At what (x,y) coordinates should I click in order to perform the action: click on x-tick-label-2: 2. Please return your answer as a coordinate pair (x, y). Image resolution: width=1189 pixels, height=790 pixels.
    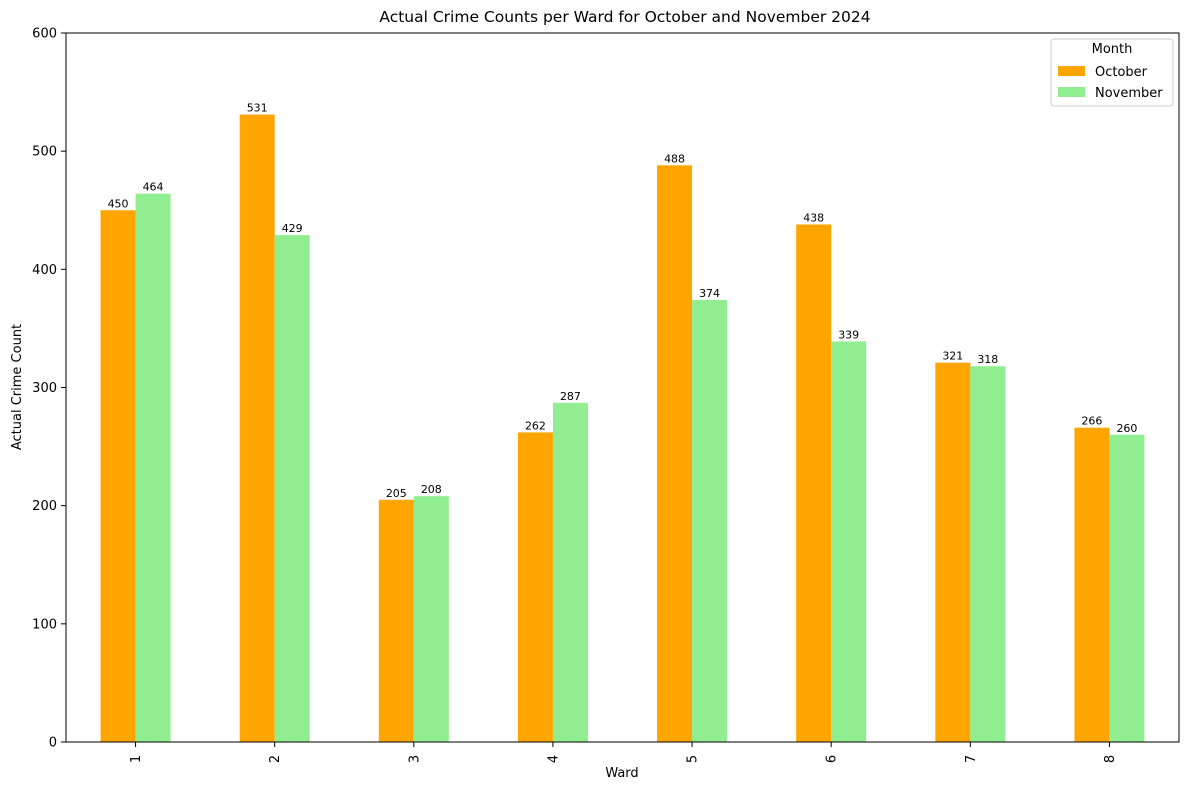
    Looking at the image, I should click on (275, 759).